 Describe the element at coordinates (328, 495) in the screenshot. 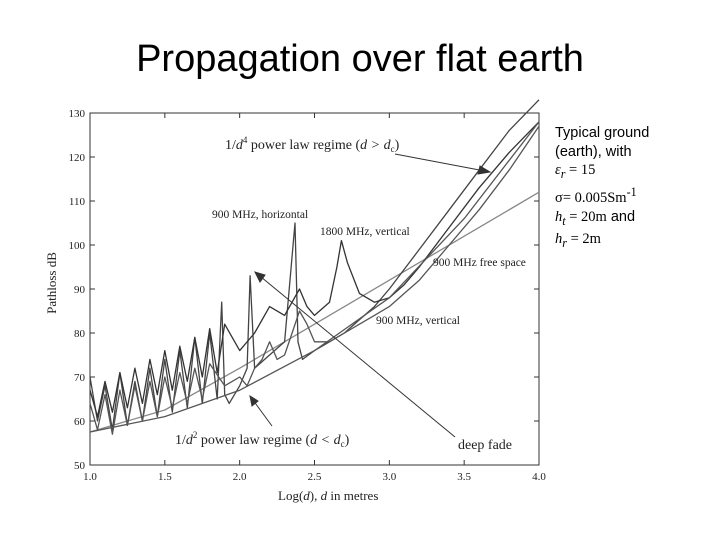

I see `x-axis-label: Log(d), d in metres` at that location.